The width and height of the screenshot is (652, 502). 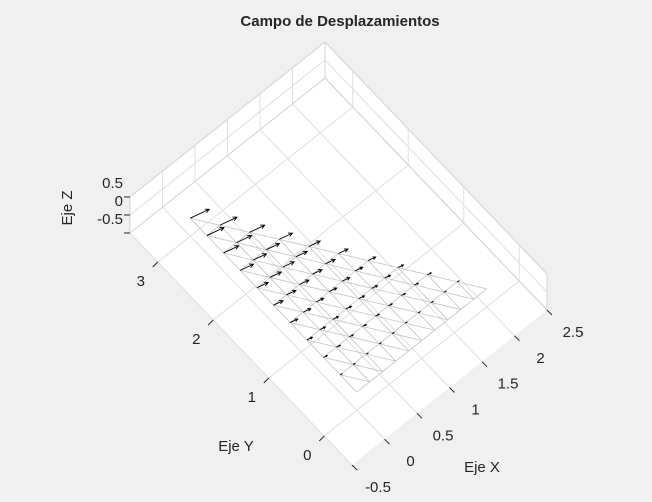 What do you see at coordinates (119, 201) in the screenshot?
I see `z-tick-label: 0` at bounding box center [119, 201].